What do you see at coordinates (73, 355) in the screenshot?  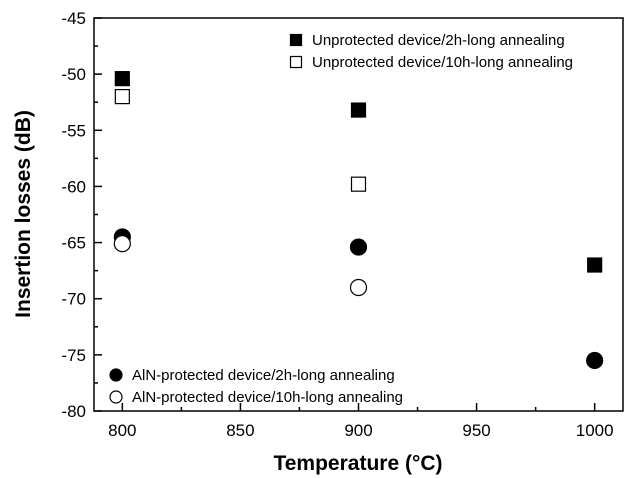 I see `y-tick-label: -75` at bounding box center [73, 355].